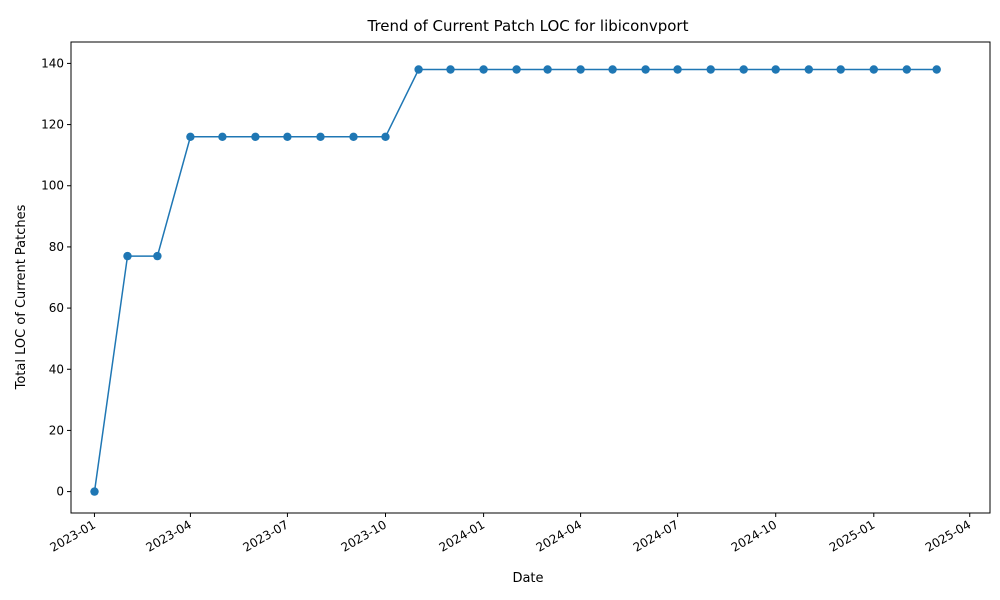 The image size is (1000, 600). I want to click on x-tick-label: 2023-04, so click(168, 535).